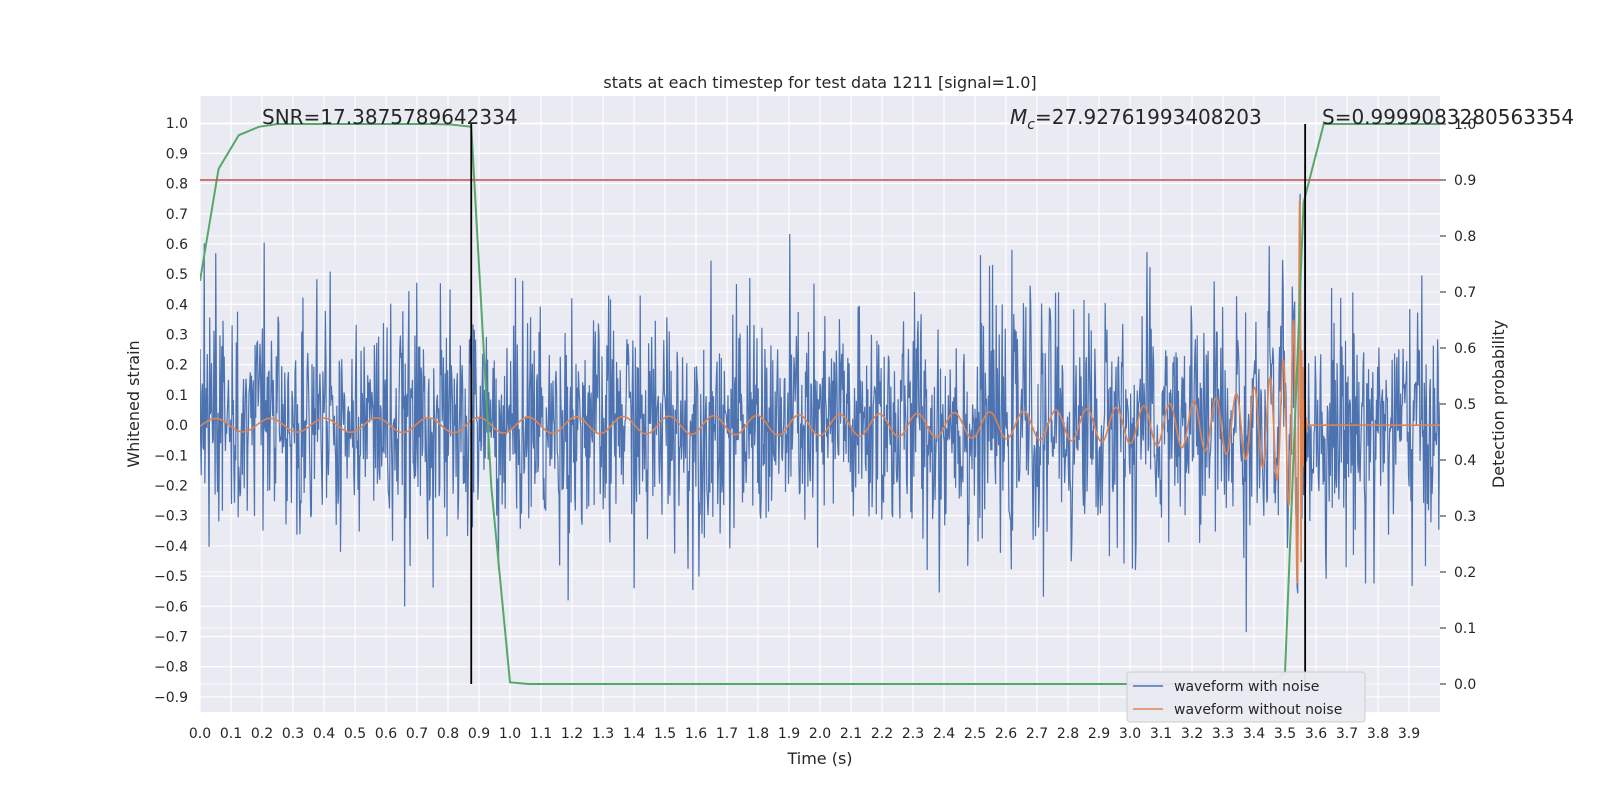 The height and width of the screenshot is (800, 1600). Describe the element at coordinates (1316, 734) in the screenshot. I see `x-tick-label: 3.6` at that location.